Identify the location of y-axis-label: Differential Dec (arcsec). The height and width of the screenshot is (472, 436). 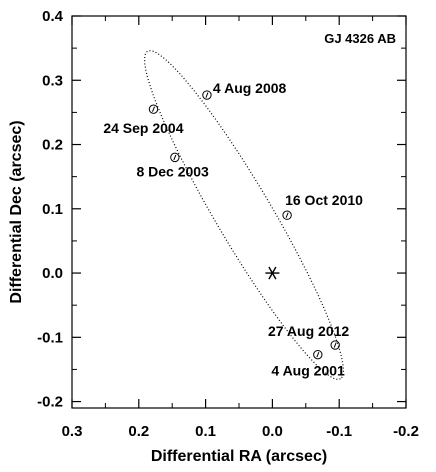
(16, 211).